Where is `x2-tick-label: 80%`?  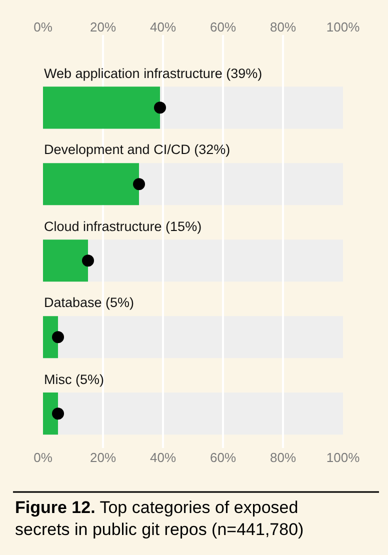 x2-tick-label: 80% is located at coordinates (283, 457).